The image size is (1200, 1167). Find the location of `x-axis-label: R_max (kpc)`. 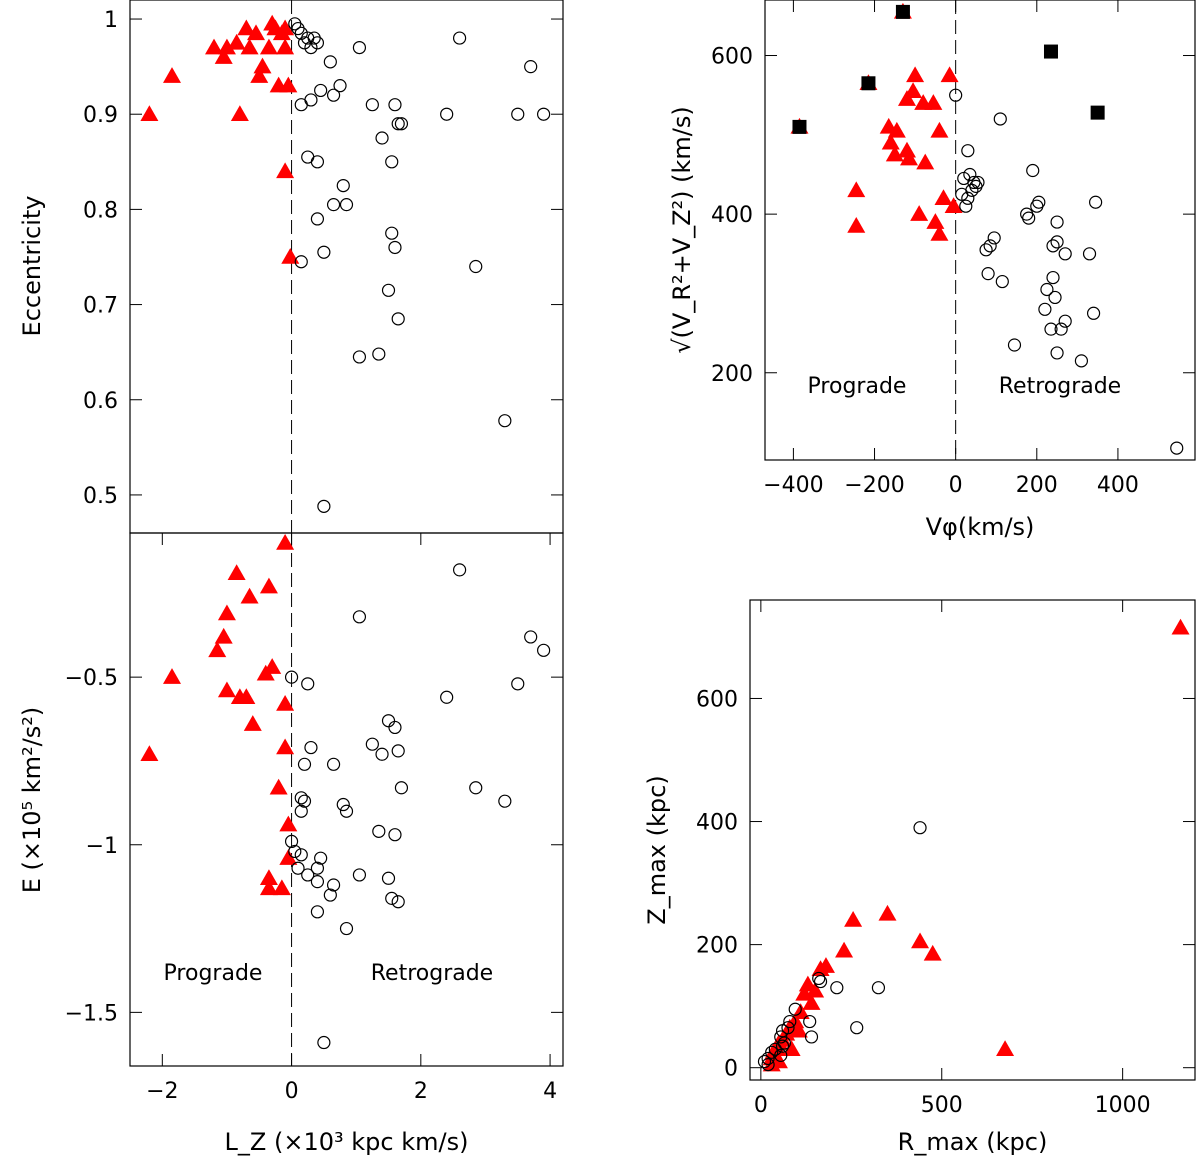

x-axis-label: R_max (kpc) is located at coordinates (973, 1142).